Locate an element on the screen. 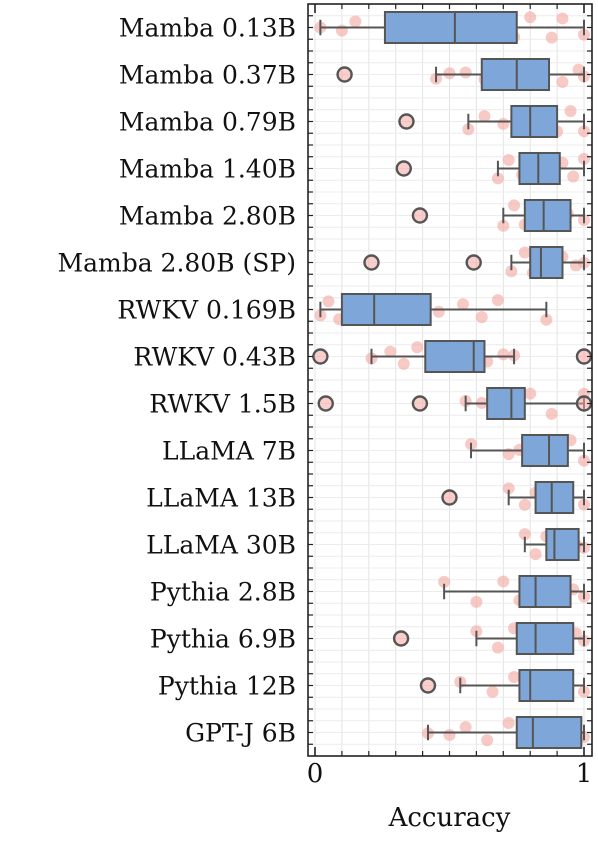 The height and width of the screenshot is (843, 598). x-tick-label: 0 is located at coordinates (315, 774).